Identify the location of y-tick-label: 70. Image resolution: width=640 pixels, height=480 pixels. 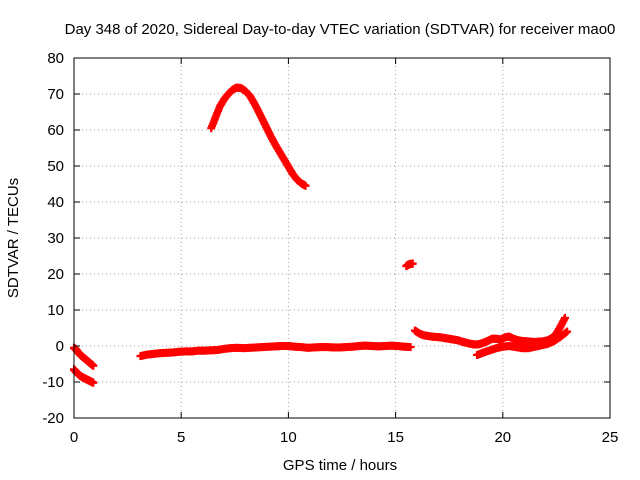
(55, 94).